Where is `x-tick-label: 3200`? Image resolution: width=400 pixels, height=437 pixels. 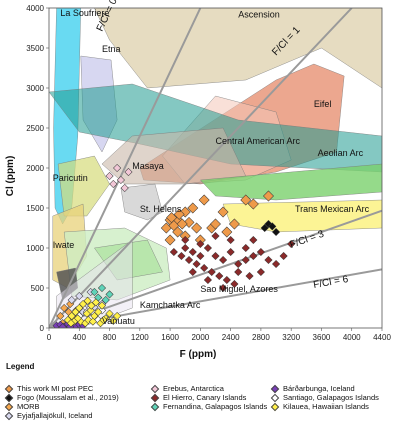
x-tick-label: 3200 is located at coordinates (291, 337).